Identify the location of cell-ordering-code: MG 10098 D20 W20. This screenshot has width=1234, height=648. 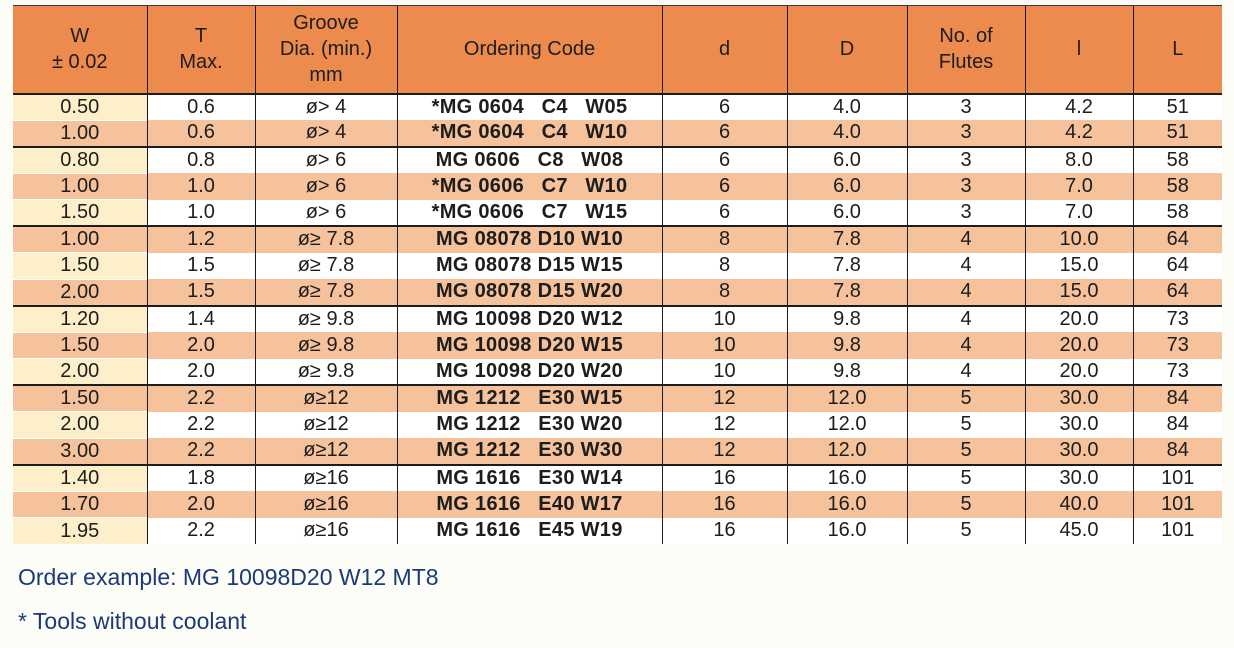
(529, 372).